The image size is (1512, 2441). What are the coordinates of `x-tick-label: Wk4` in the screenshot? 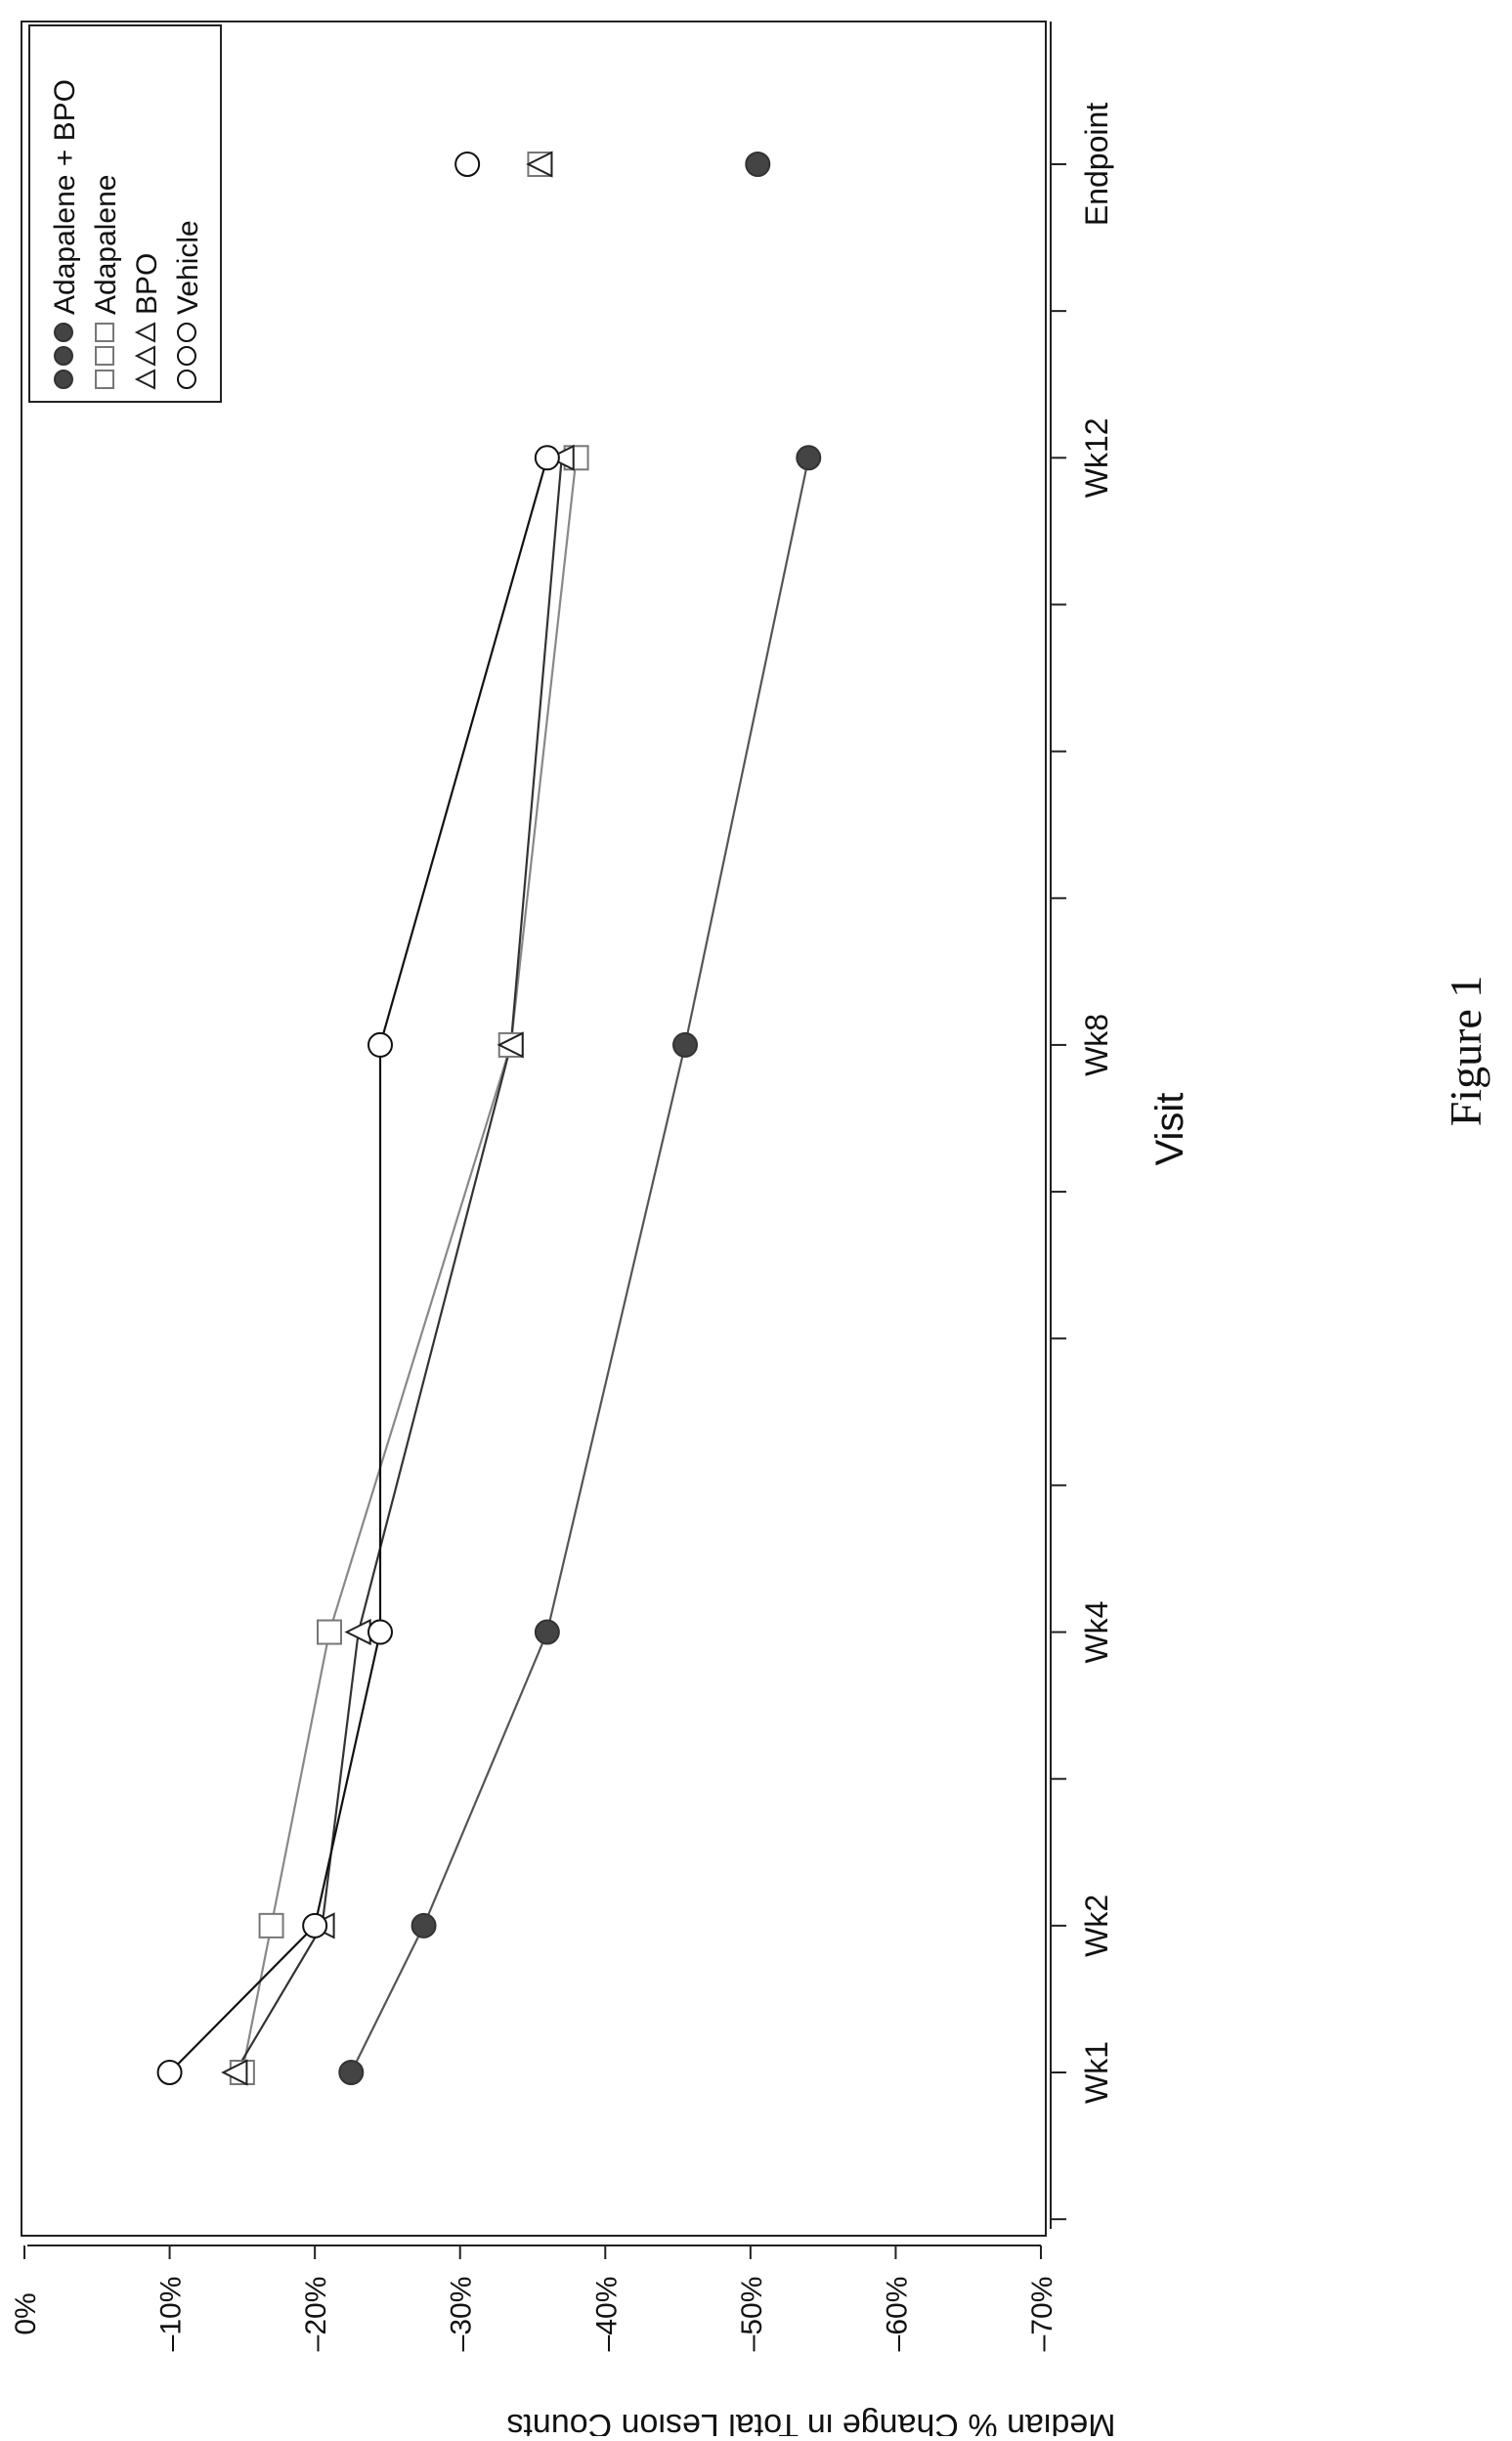 It's located at (1096, 1632).